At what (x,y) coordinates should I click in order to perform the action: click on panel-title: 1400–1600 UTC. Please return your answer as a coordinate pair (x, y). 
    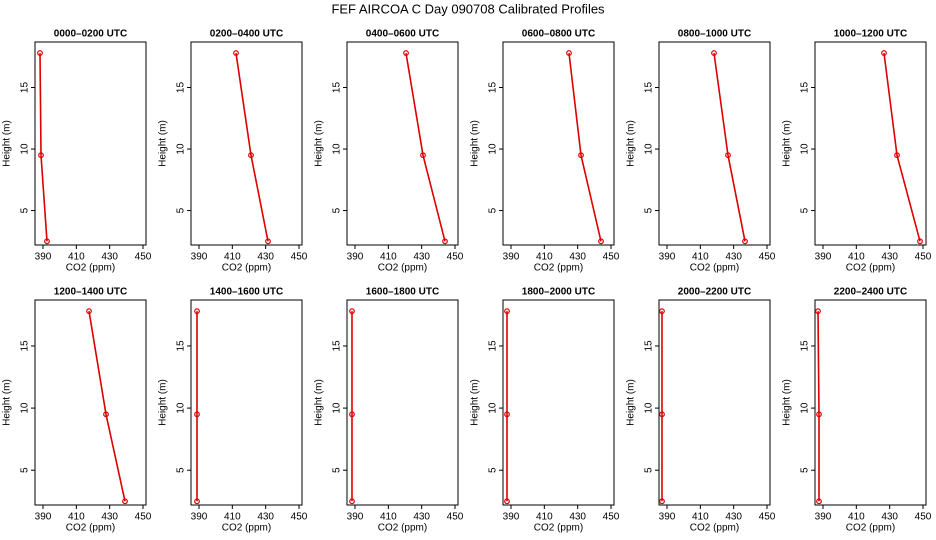
    Looking at the image, I should click on (246, 292).